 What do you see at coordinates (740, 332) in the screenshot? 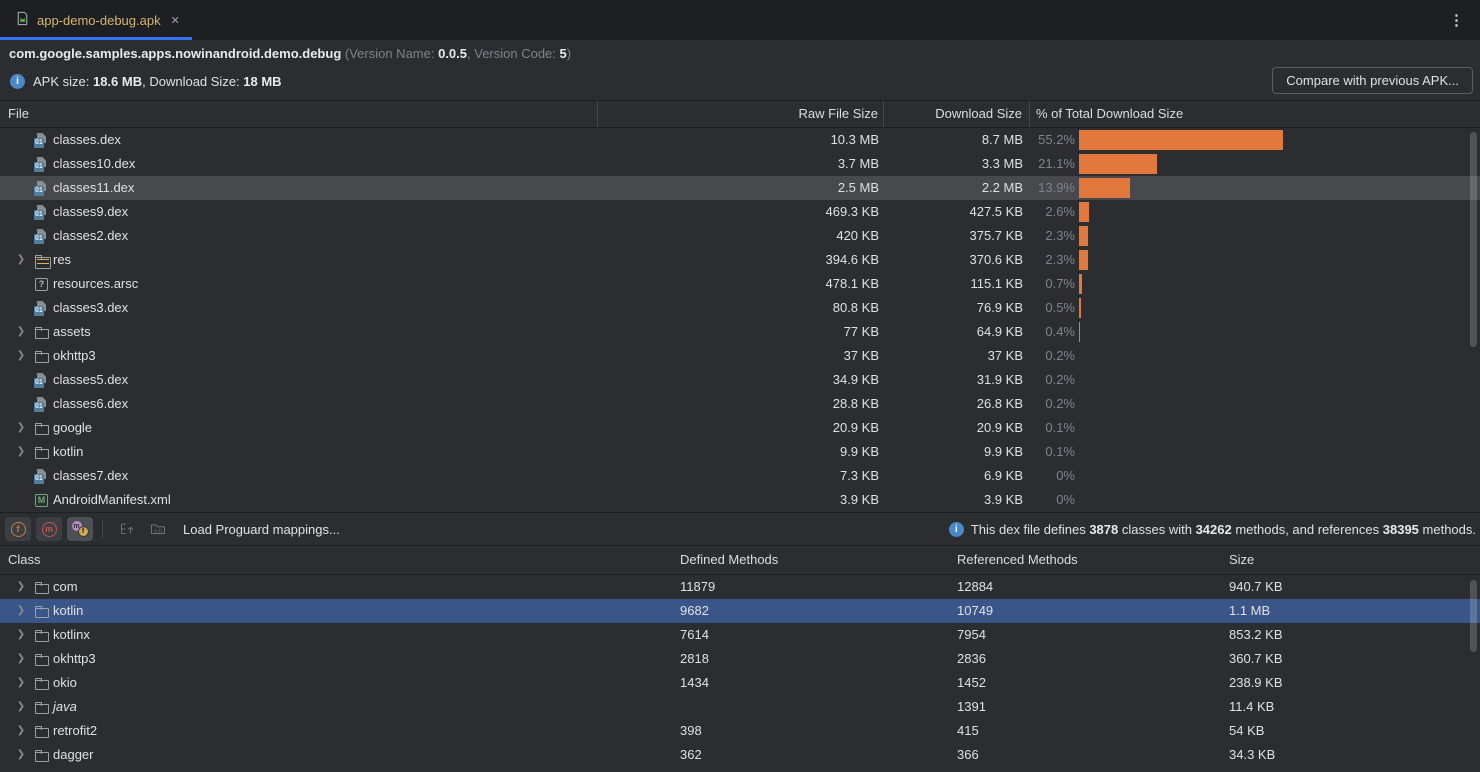
I see `file-table-row: ❯ assets 77 KB 64.9 KB 0.4%` at bounding box center [740, 332].